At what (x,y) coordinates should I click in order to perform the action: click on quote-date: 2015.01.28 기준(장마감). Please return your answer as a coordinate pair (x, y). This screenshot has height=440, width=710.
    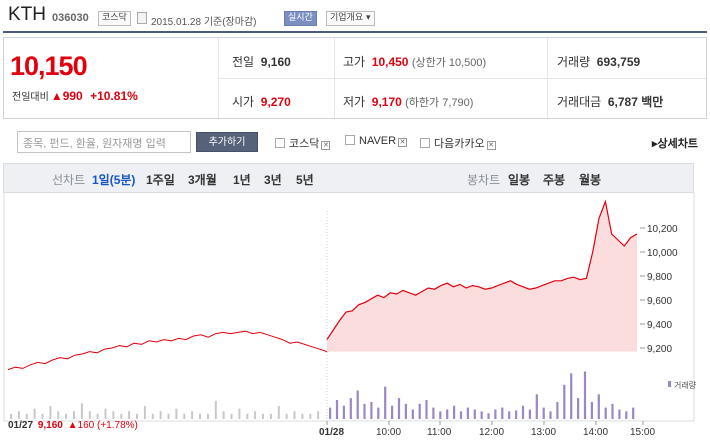
    Looking at the image, I should click on (204, 22).